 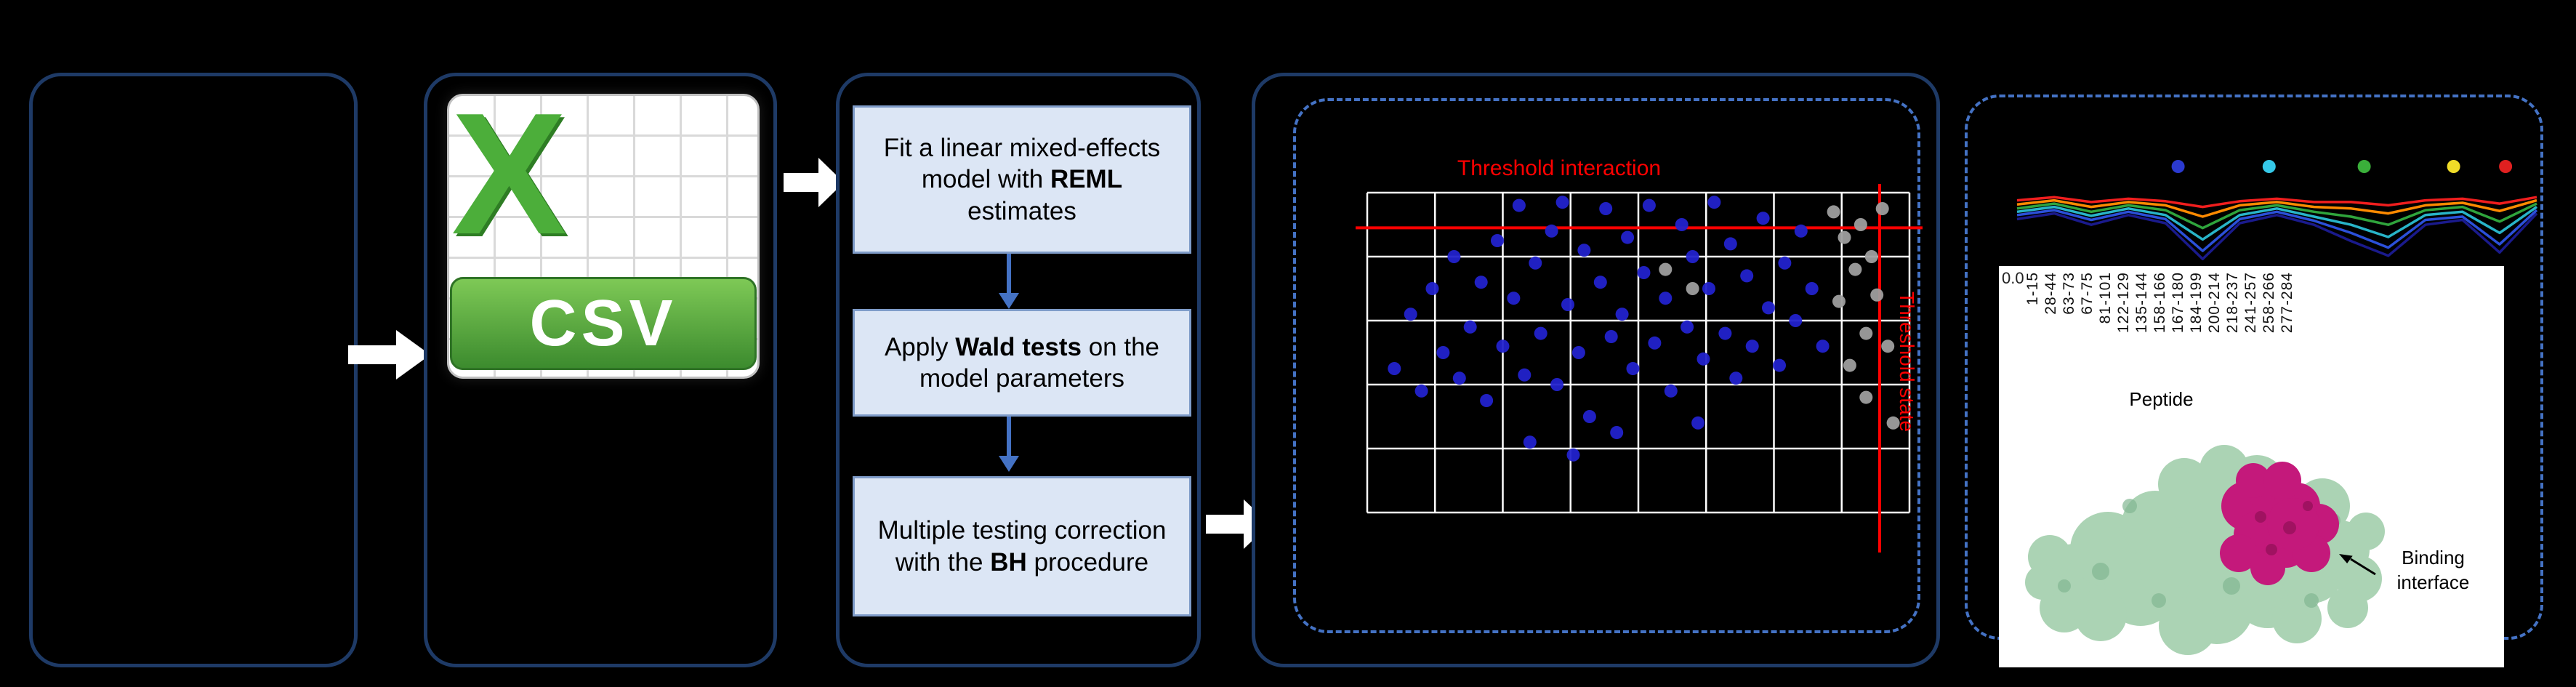 I want to click on down-arrow-1-icon, so click(x=1009, y=281).